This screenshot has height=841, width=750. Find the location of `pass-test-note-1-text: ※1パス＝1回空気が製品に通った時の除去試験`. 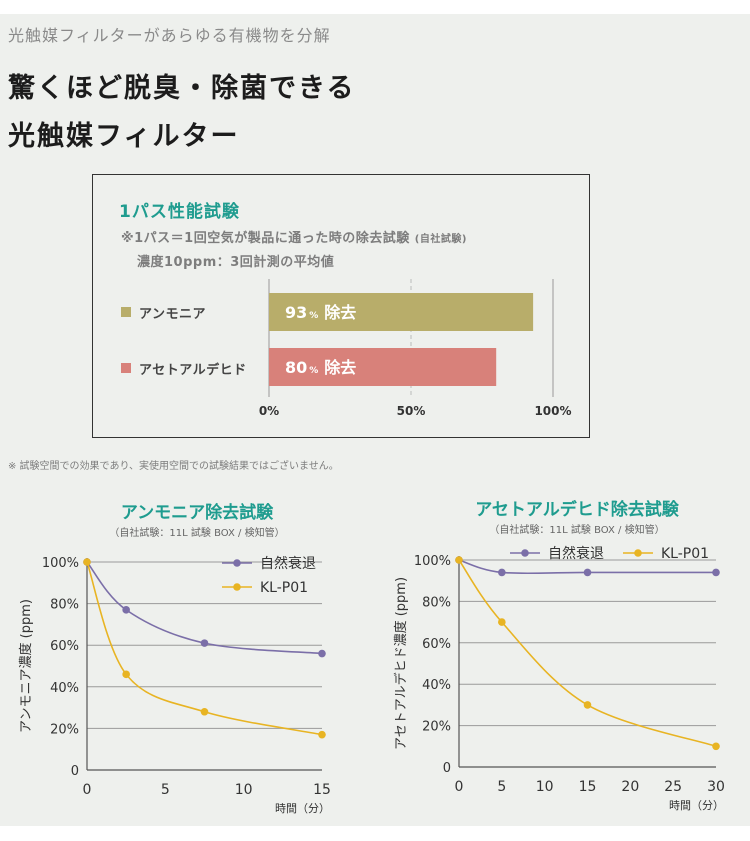

pass-test-note-1-text: ※1パス＝1回空気が製品に通った時の除去試験 is located at coordinates (265, 238).